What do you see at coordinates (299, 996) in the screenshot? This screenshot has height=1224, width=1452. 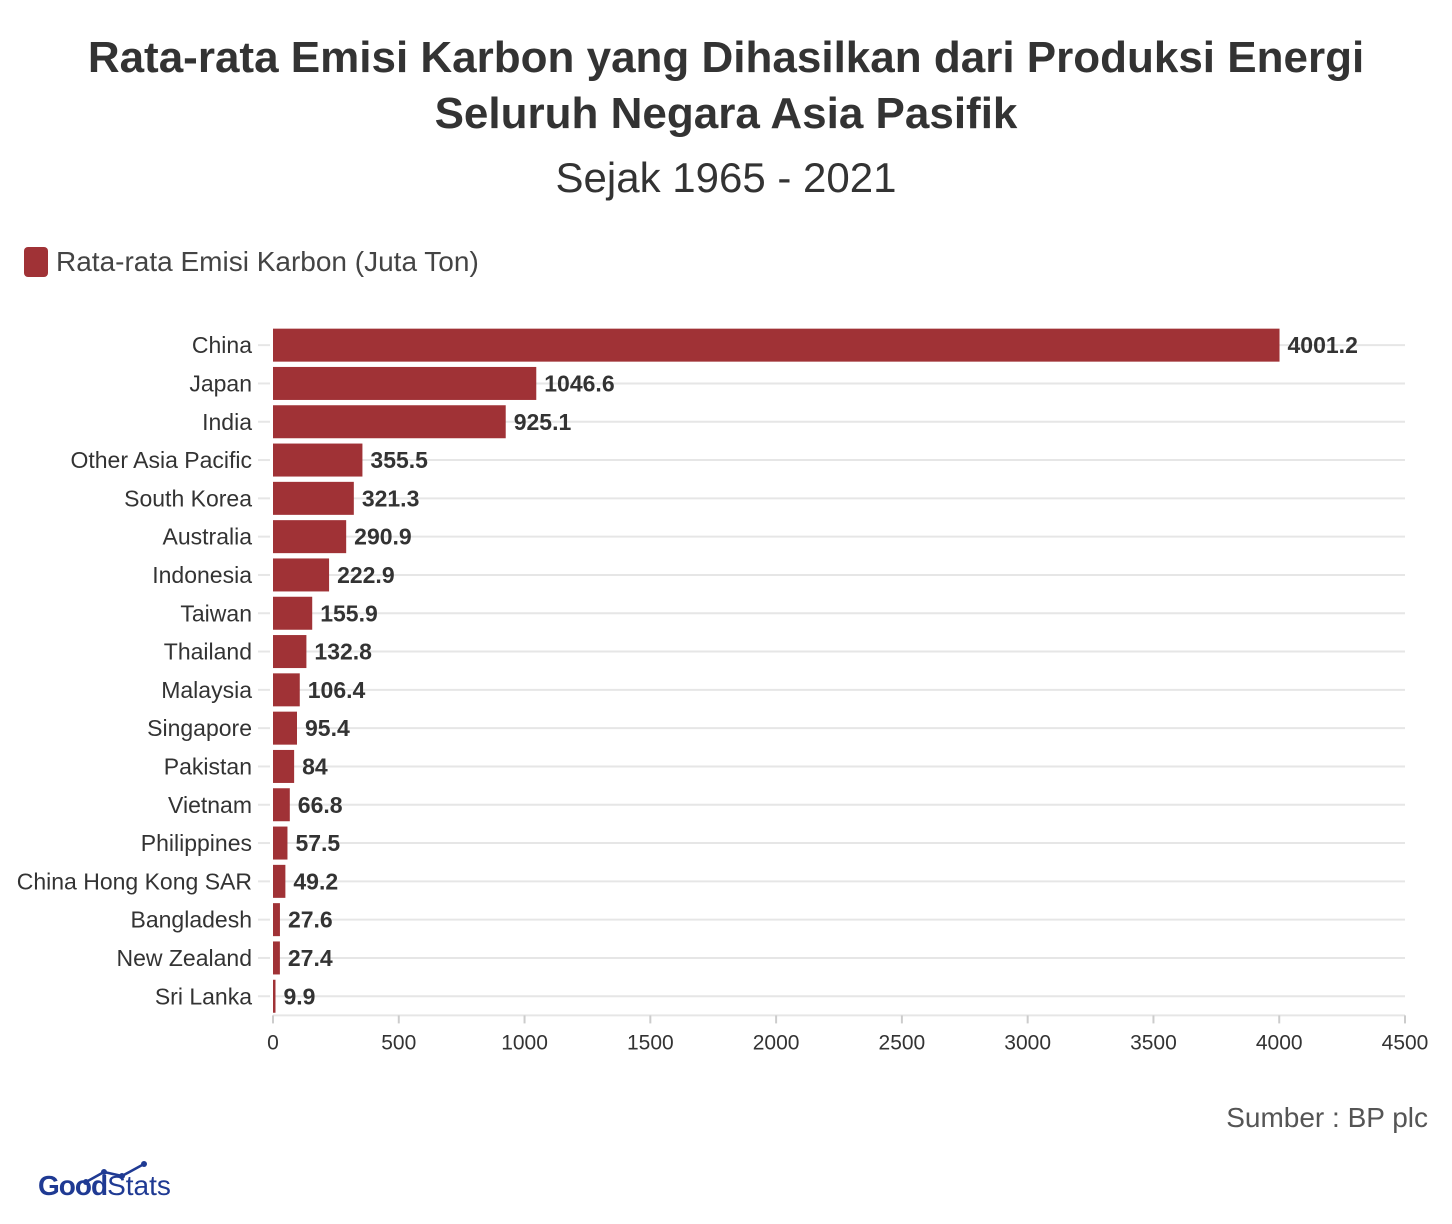 I see `data-label: 9.9` at bounding box center [299, 996].